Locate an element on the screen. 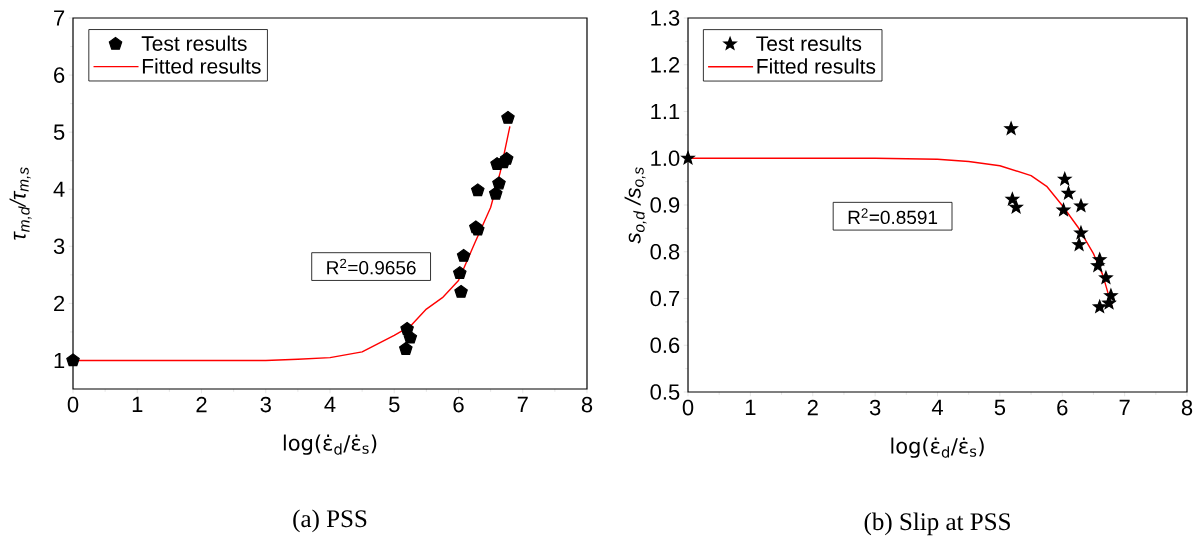 Image resolution: width=1196 pixels, height=542 pixels. text: (a) PSS is located at coordinates (330, 521).